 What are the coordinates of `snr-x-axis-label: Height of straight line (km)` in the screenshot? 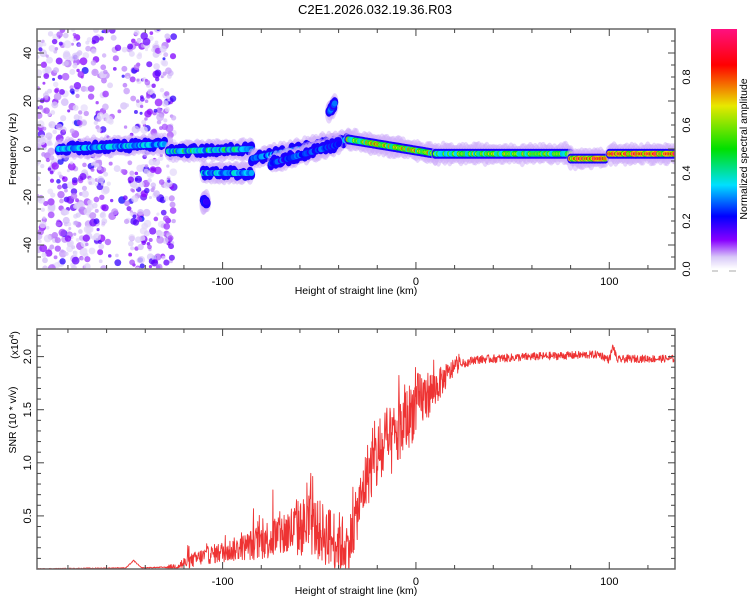 It's located at (356, 591).